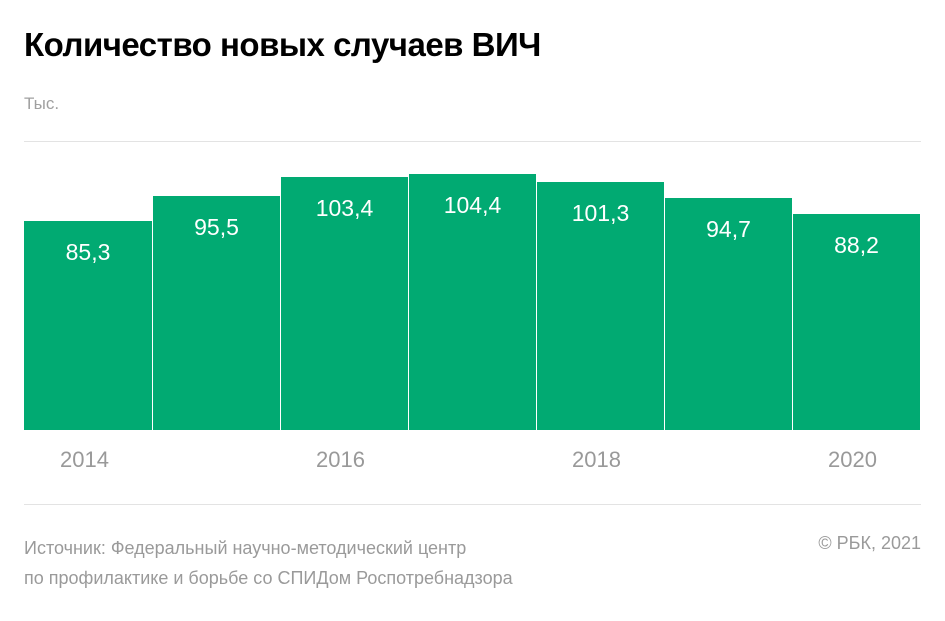 This screenshot has width=945, height=621. I want to click on bar-2017: 104,4, so click(472, 302).